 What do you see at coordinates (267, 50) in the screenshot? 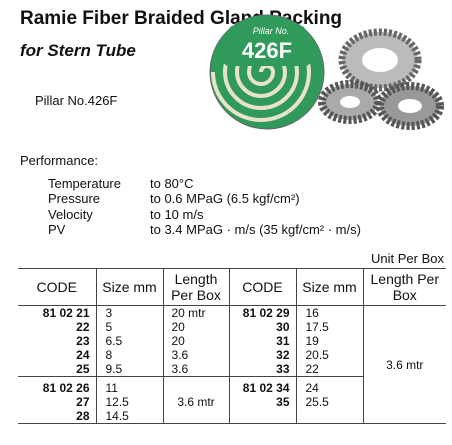
I see `badge-number: 426F` at bounding box center [267, 50].